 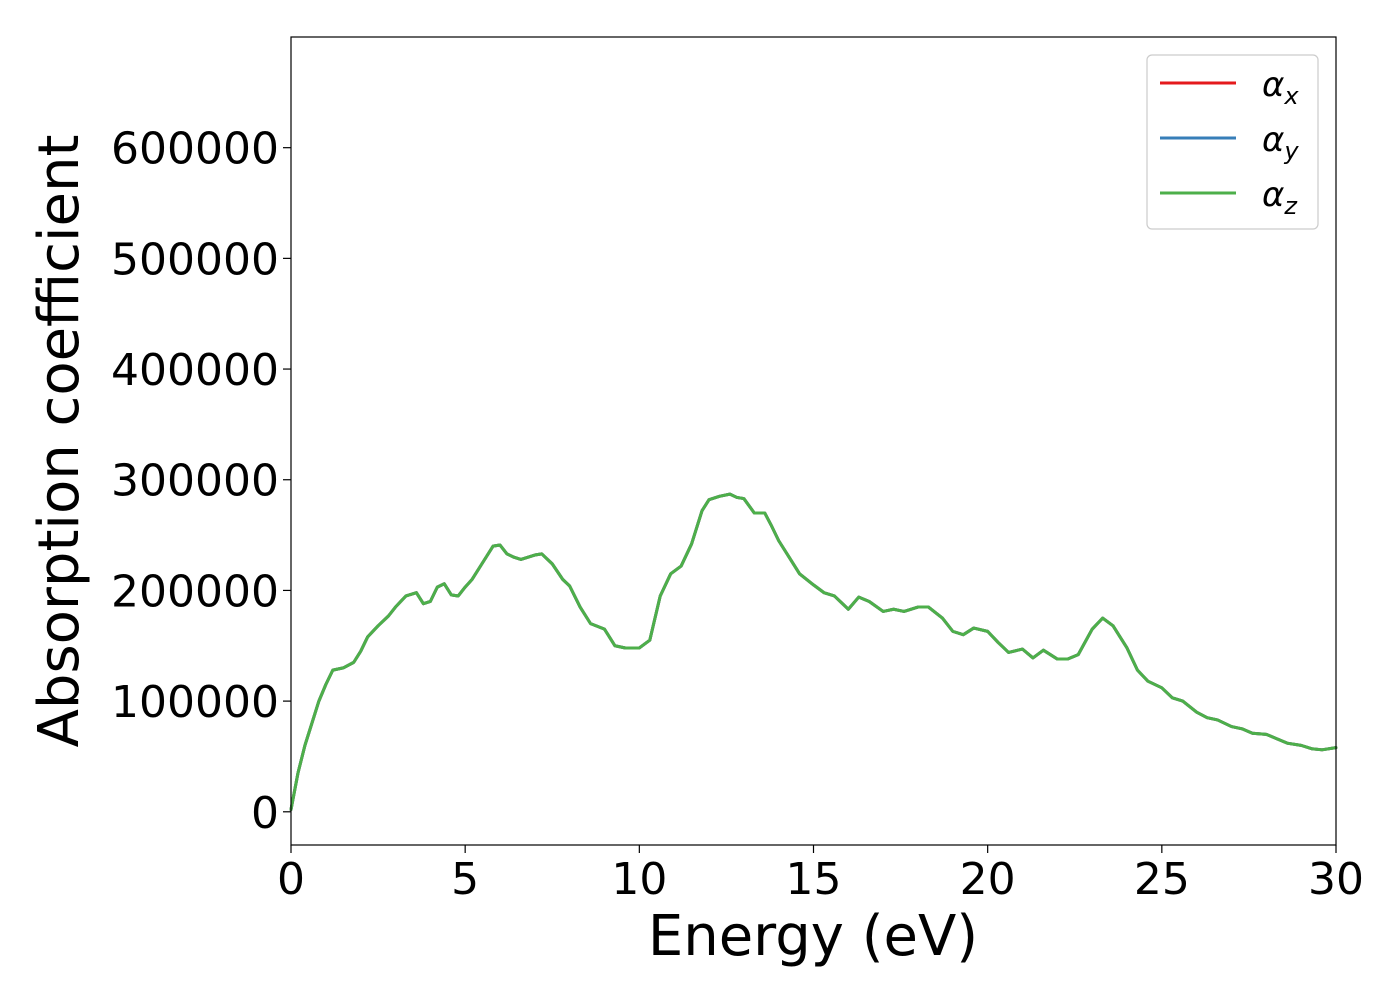 I want to click on legend-label: αx, so click(x=1280, y=87).